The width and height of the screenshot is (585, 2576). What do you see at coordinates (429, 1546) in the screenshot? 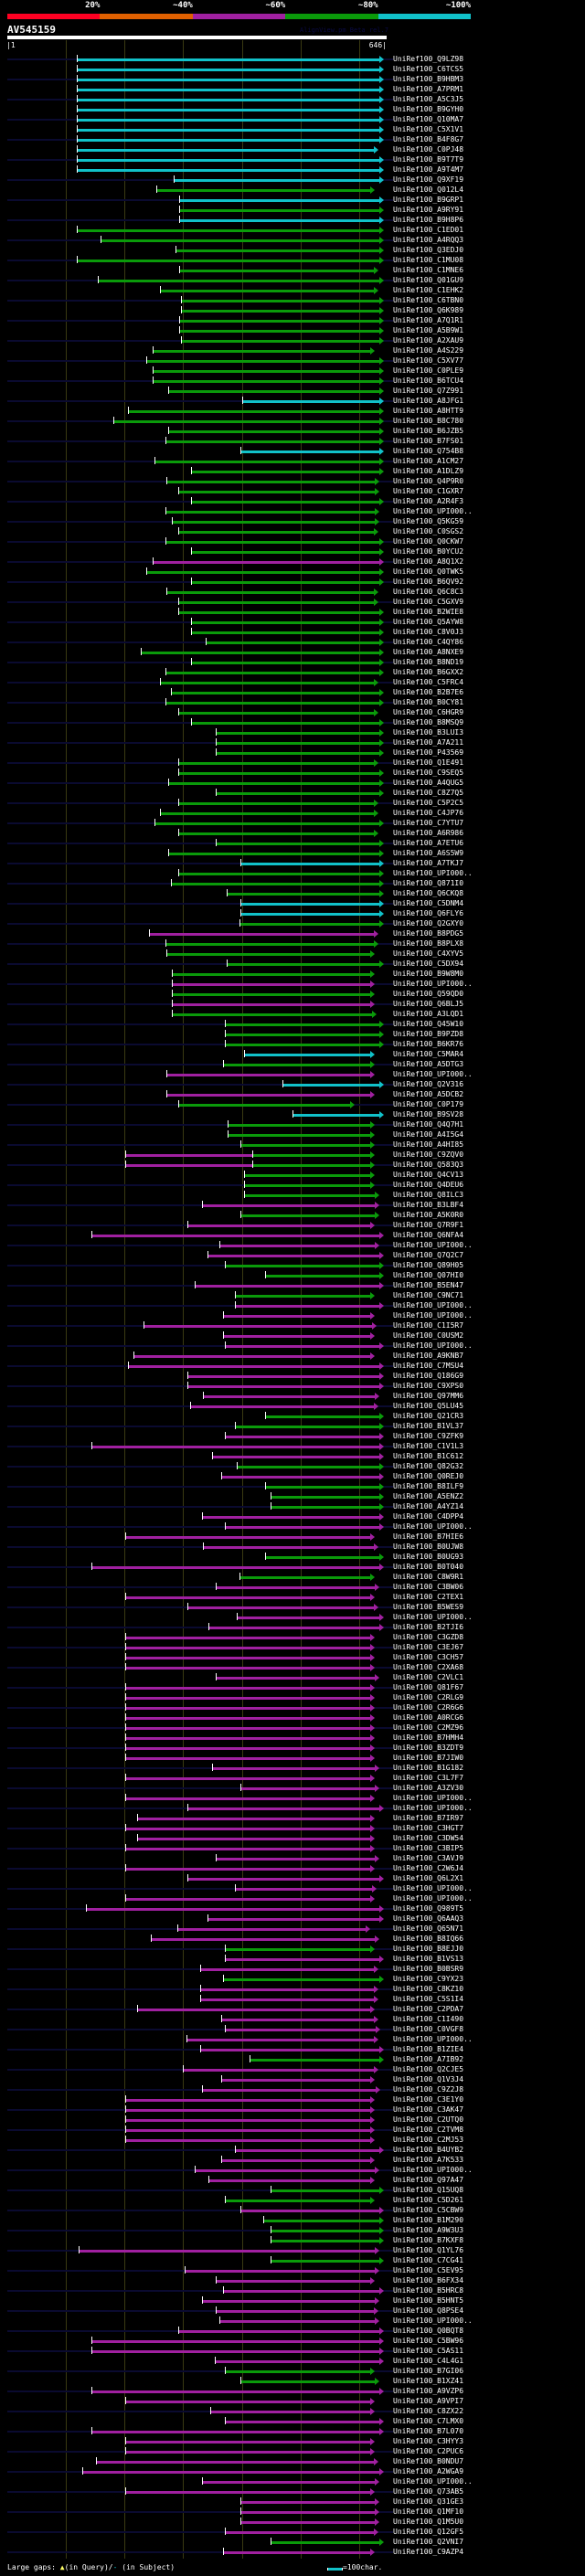
I see `hit-label: UniRef100_B0UJW8` at bounding box center [429, 1546].